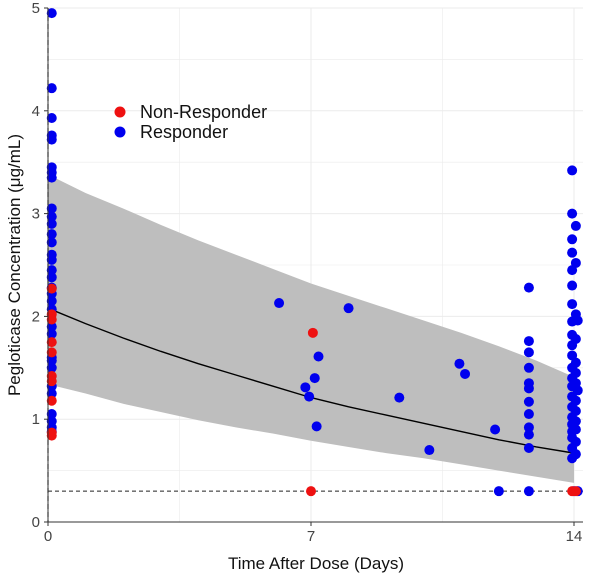  I want to click on legend-label-responder: Responder, so click(184, 132).